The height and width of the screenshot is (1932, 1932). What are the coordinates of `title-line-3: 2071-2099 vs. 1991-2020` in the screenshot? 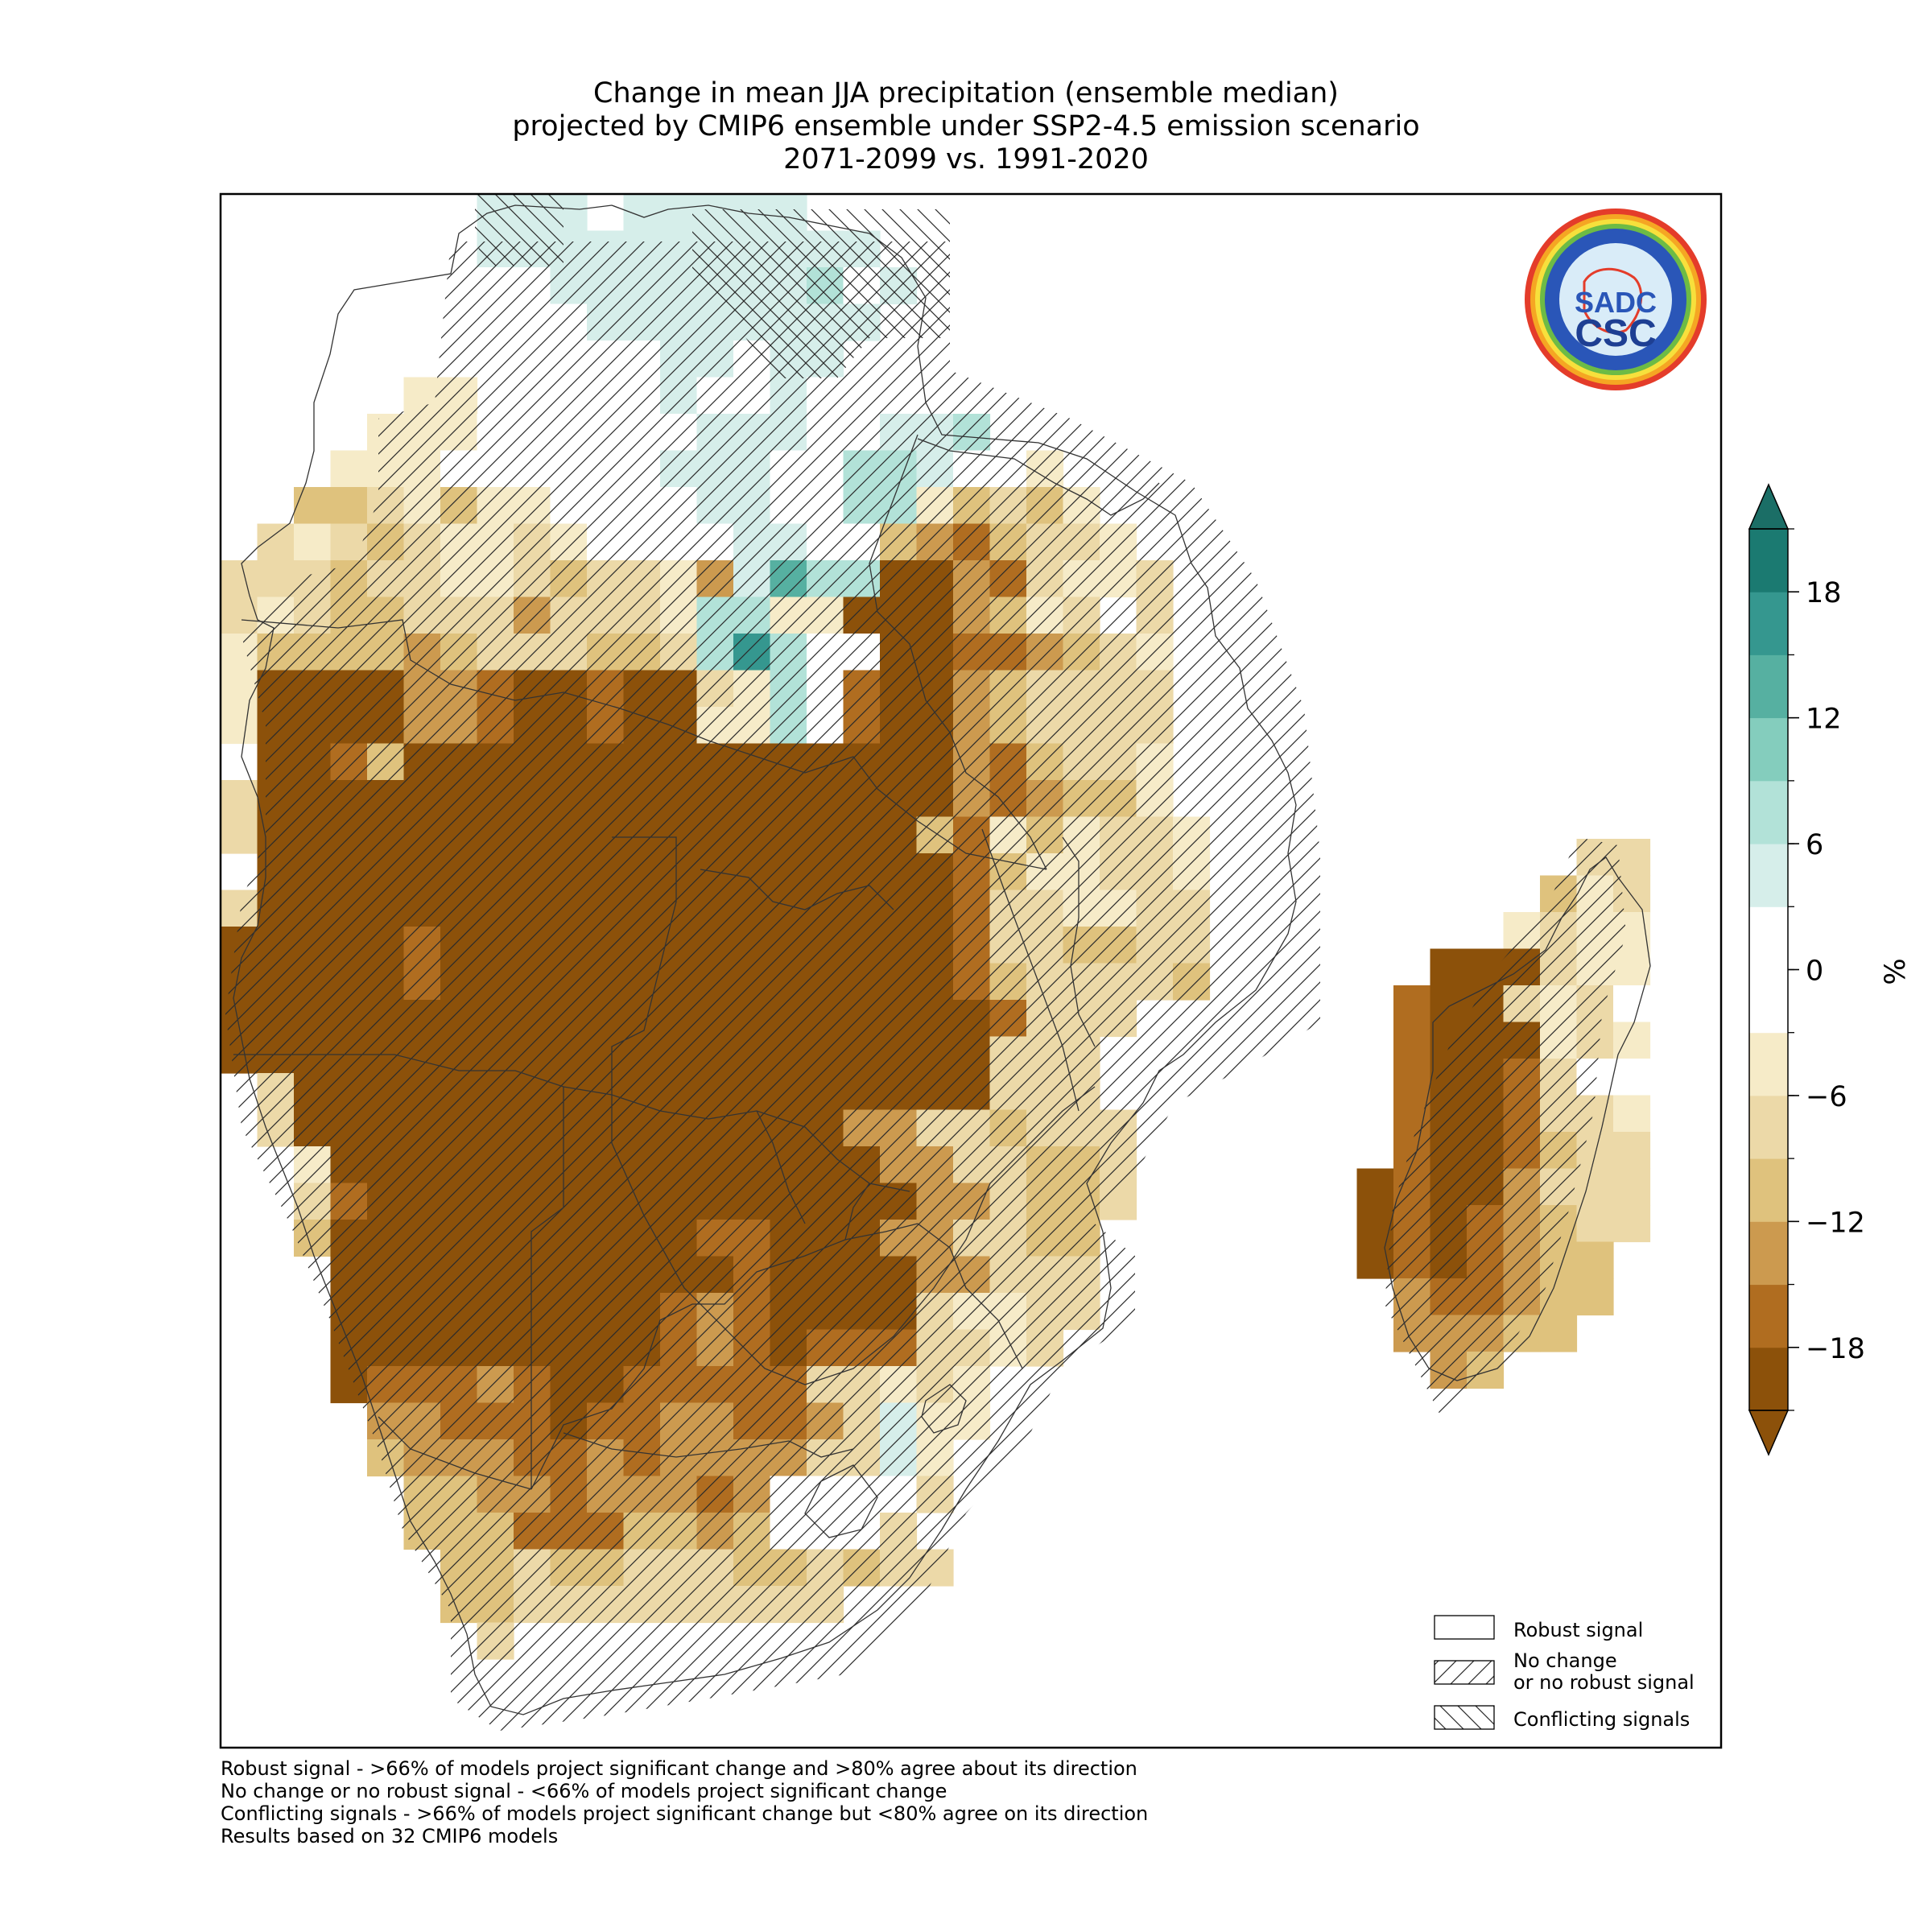 It's located at (966, 159).